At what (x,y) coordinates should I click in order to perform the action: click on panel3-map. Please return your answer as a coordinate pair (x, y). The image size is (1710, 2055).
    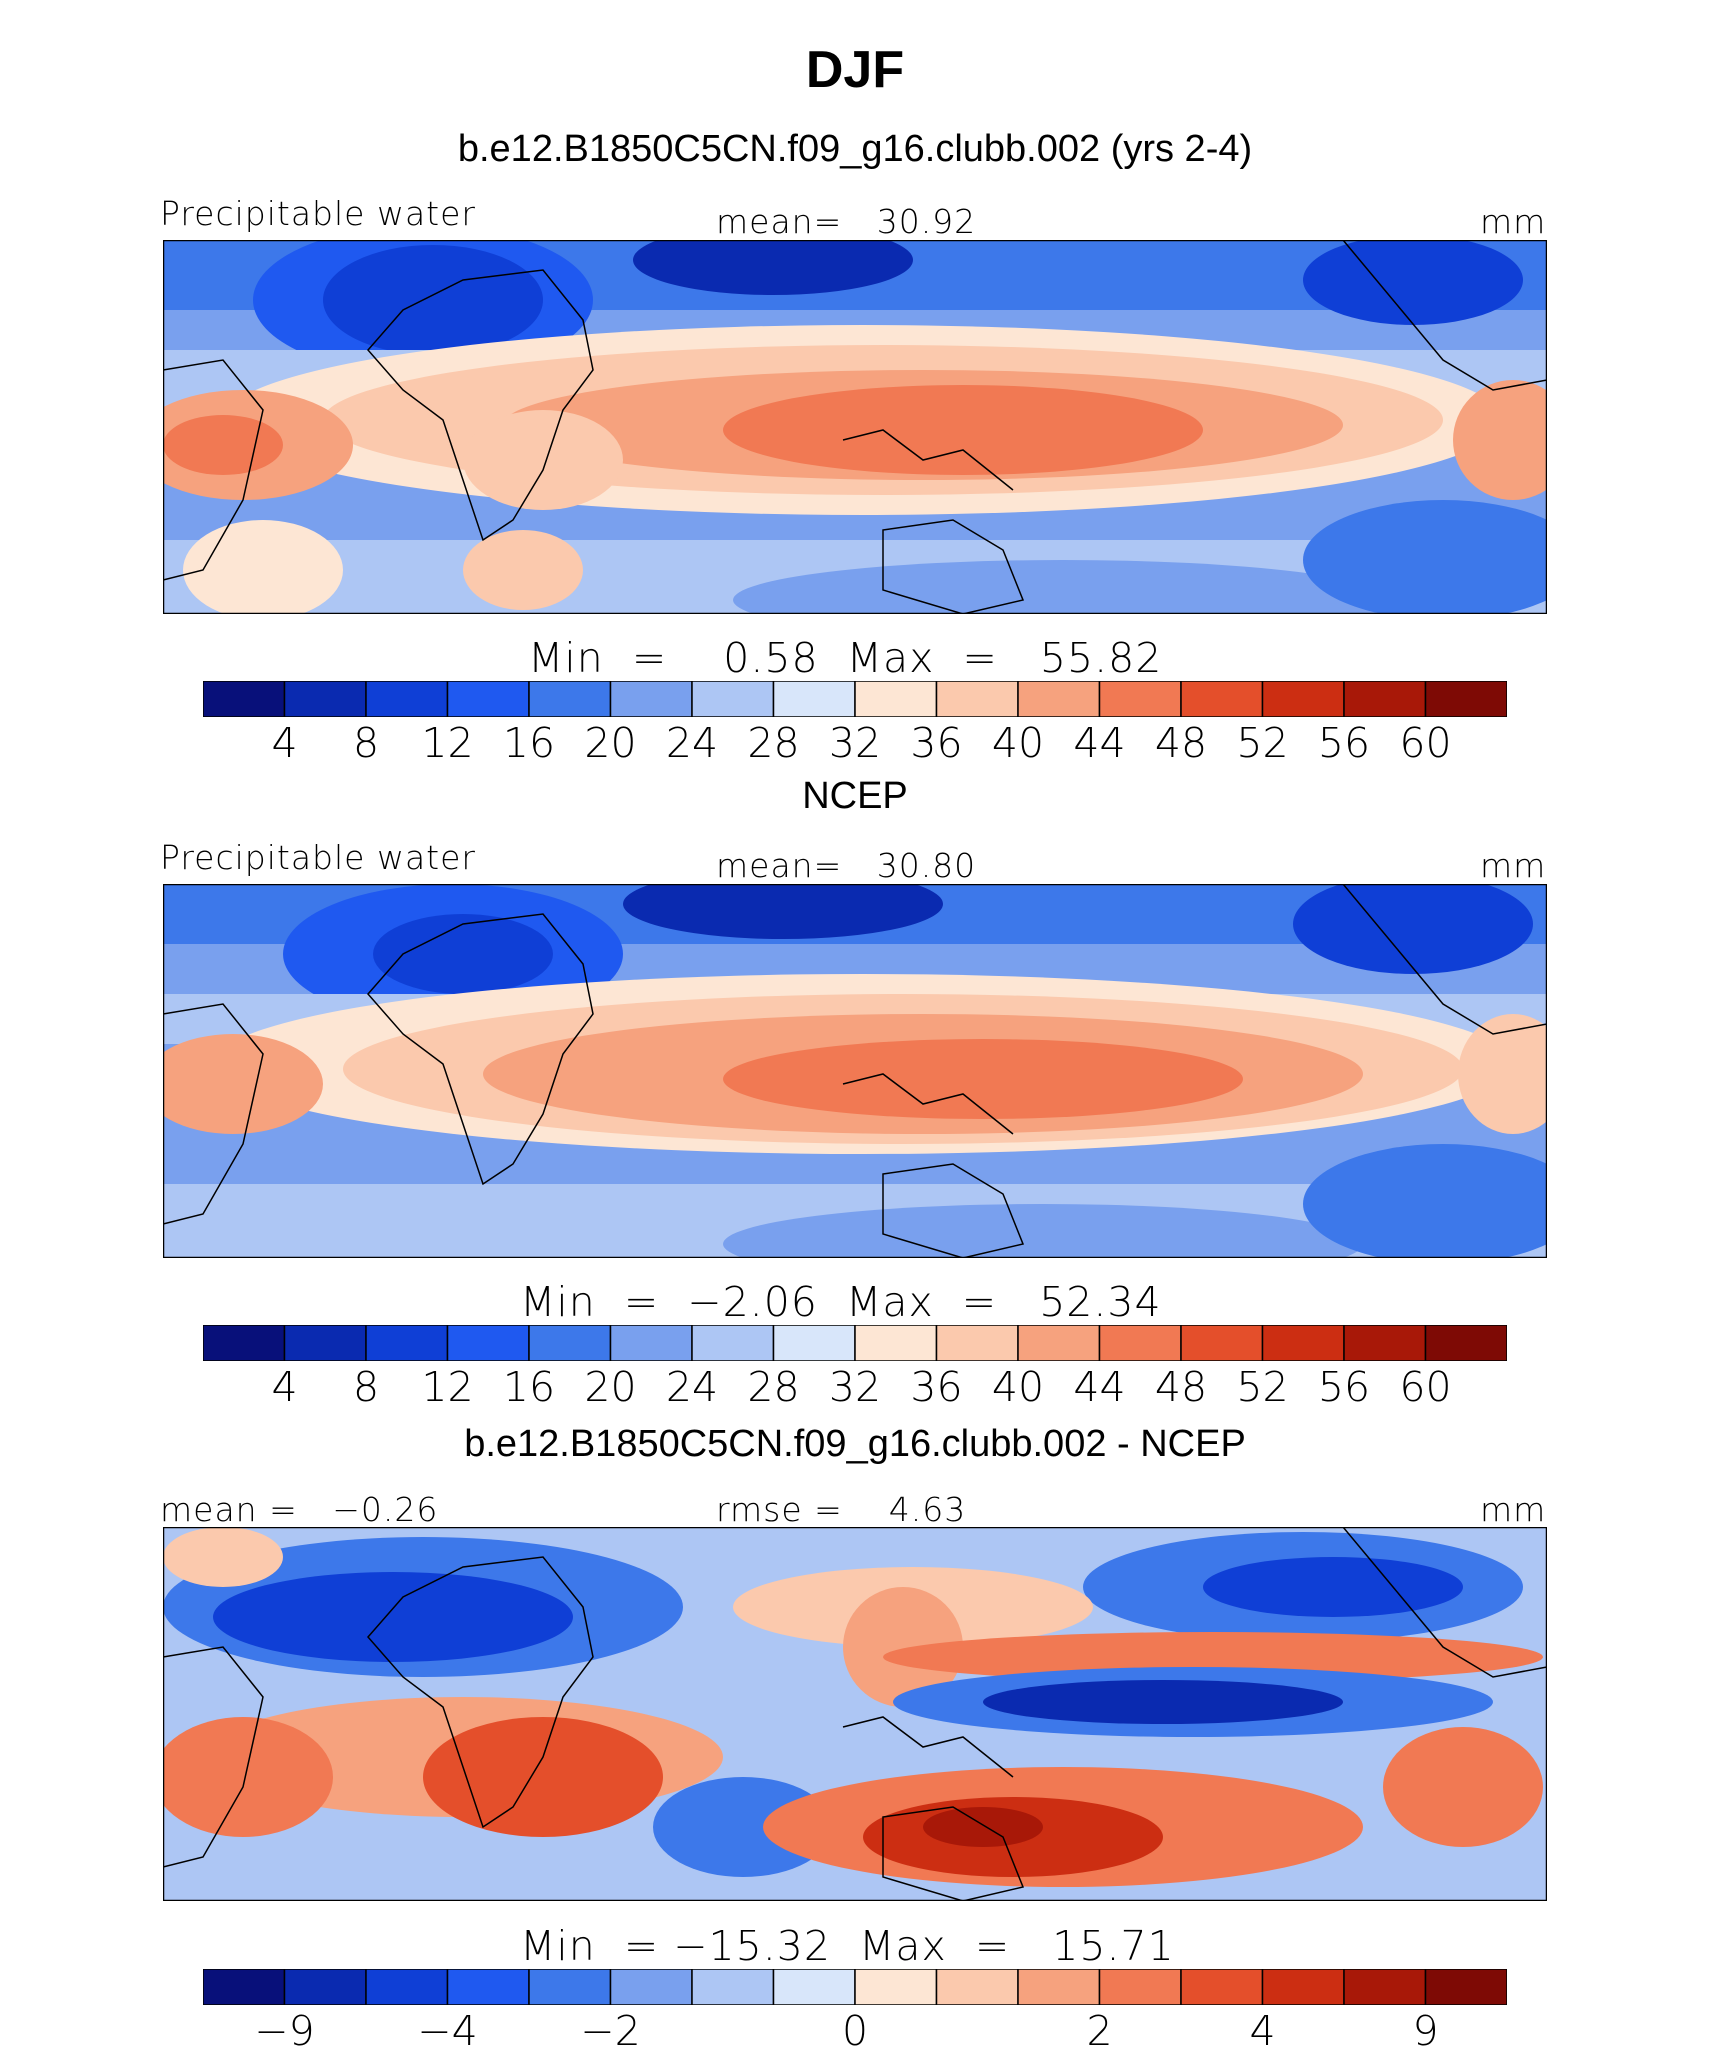
    Looking at the image, I should click on (855, 1714).